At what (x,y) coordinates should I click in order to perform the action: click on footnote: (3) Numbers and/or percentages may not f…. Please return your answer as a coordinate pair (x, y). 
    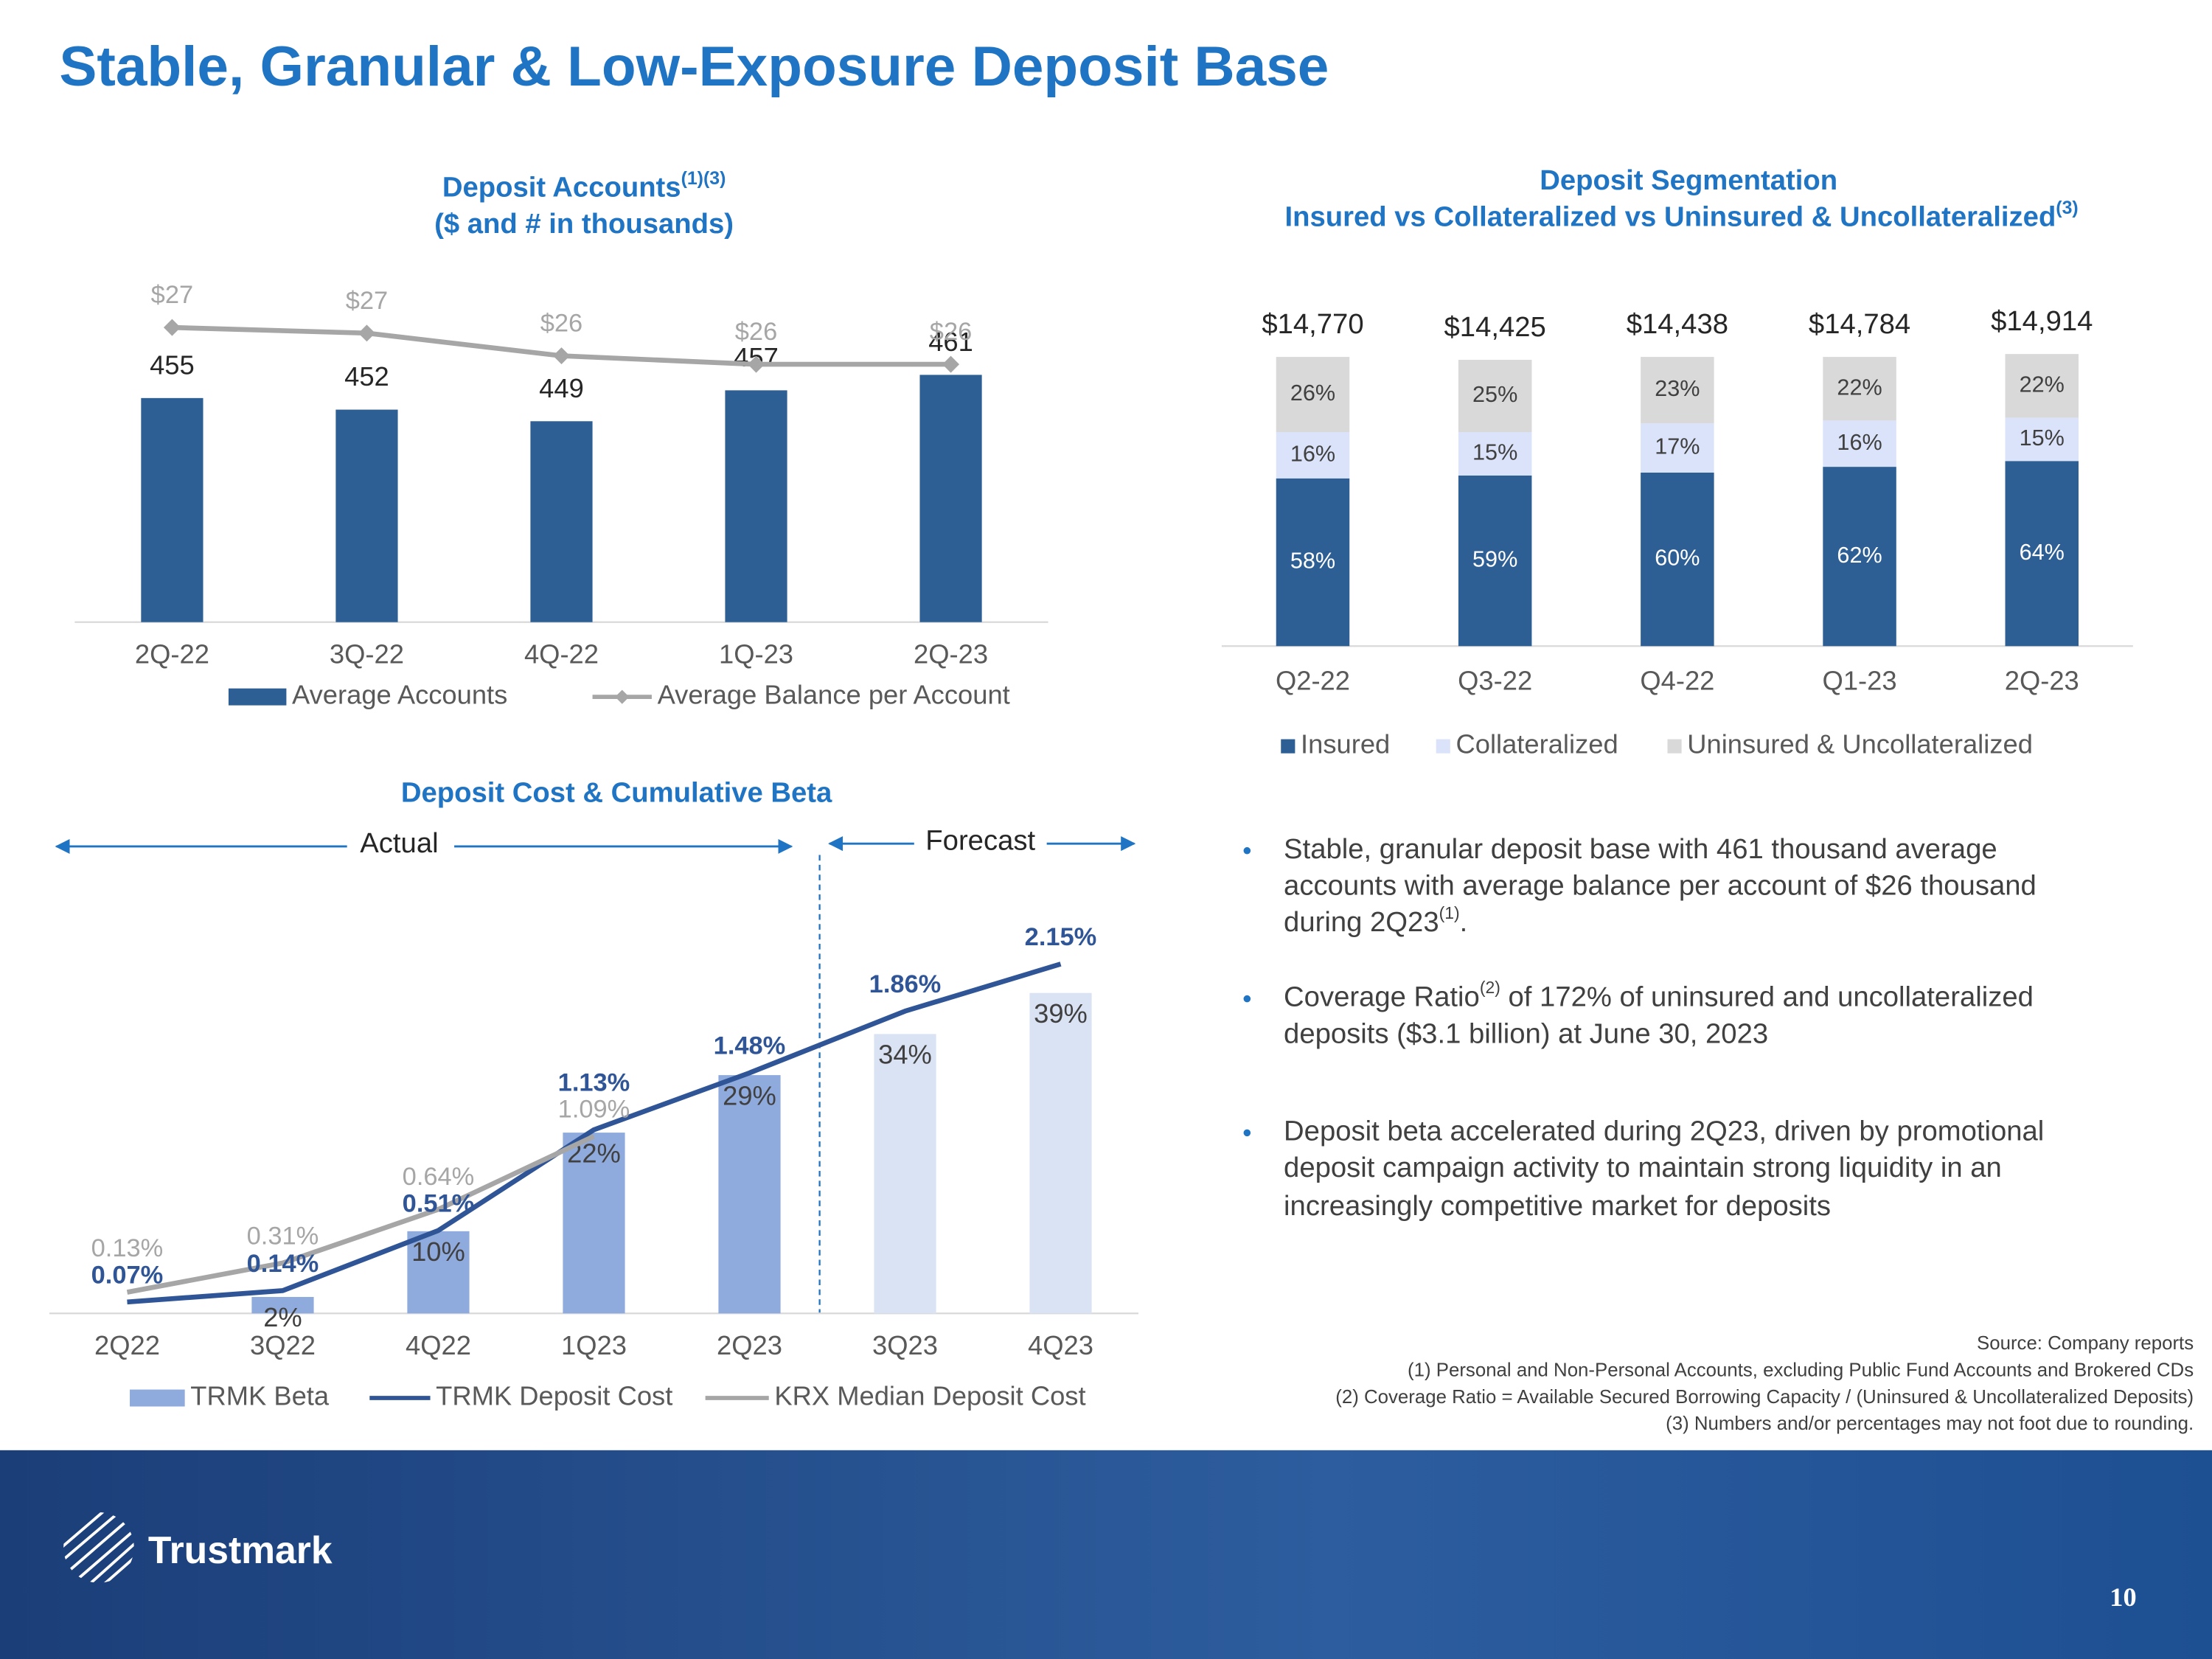
    Looking at the image, I should click on (1930, 1423).